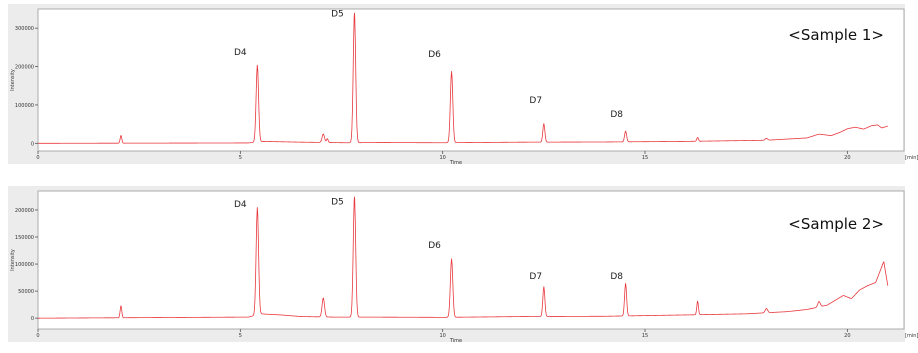 The width and height of the screenshot is (918, 353). What do you see at coordinates (24, 29) in the screenshot?
I see `y-tick-label: 300000` at bounding box center [24, 29].